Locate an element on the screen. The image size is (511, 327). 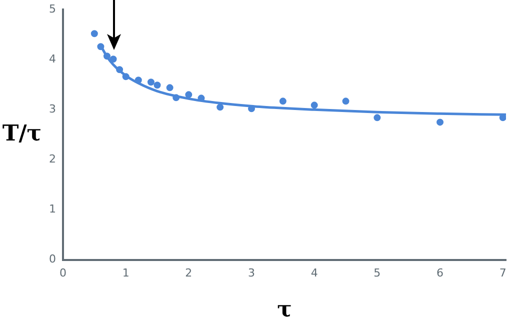
y-tick-label: 5 is located at coordinates (52, 9).